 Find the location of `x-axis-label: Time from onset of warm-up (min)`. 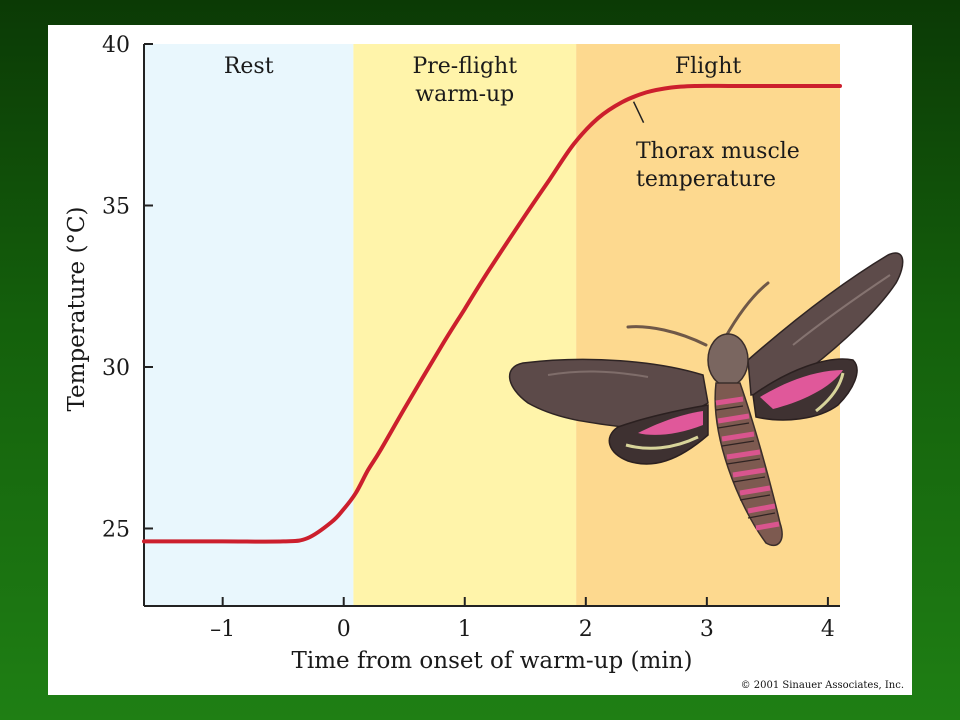

x-axis-label: Time from onset of warm-up (min) is located at coordinates (492, 661).